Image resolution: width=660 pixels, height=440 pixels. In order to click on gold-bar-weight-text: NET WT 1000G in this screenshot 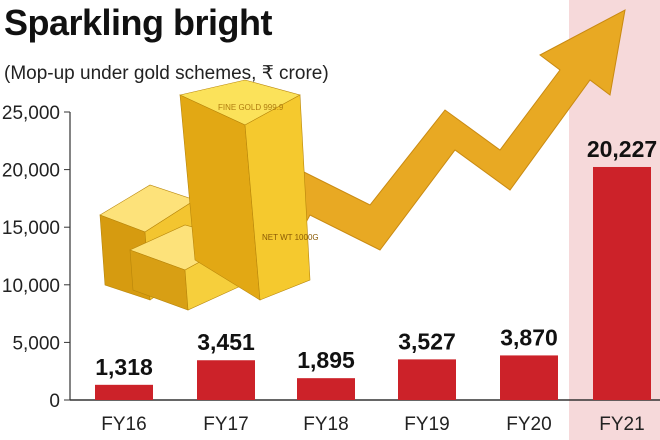, I will do `click(290, 237)`.